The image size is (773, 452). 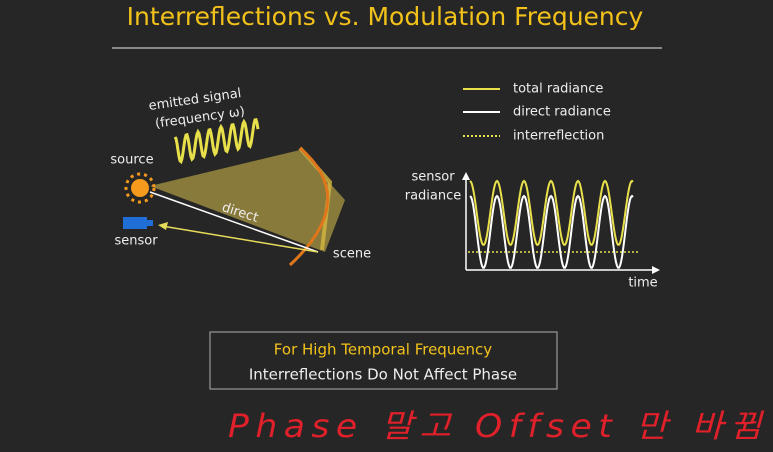 What do you see at coordinates (383, 375) in the screenshot?
I see `callout-line: Interreflections Do Not Affect Phase` at bounding box center [383, 375].